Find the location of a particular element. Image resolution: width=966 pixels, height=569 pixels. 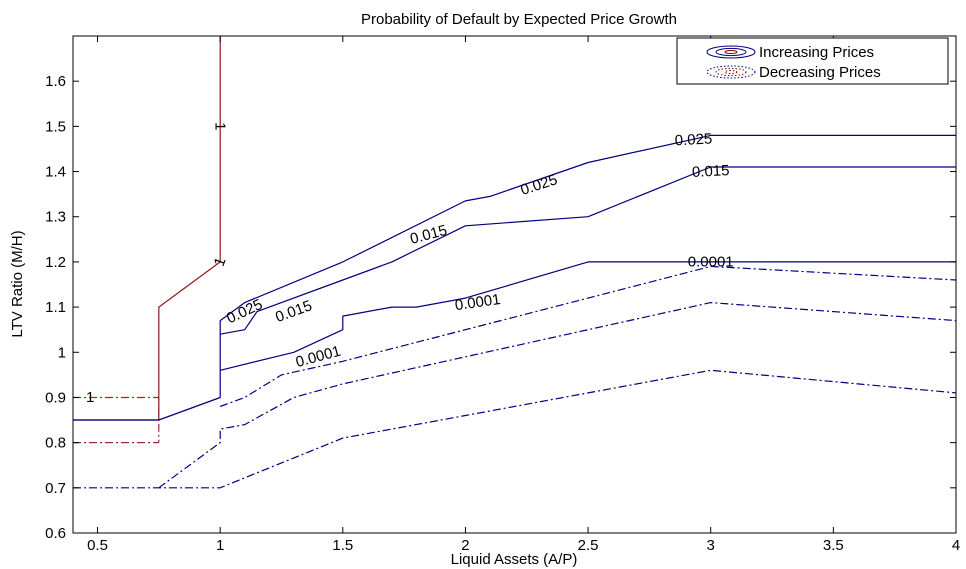

y-tick-label: 1.4 is located at coordinates (55, 172).